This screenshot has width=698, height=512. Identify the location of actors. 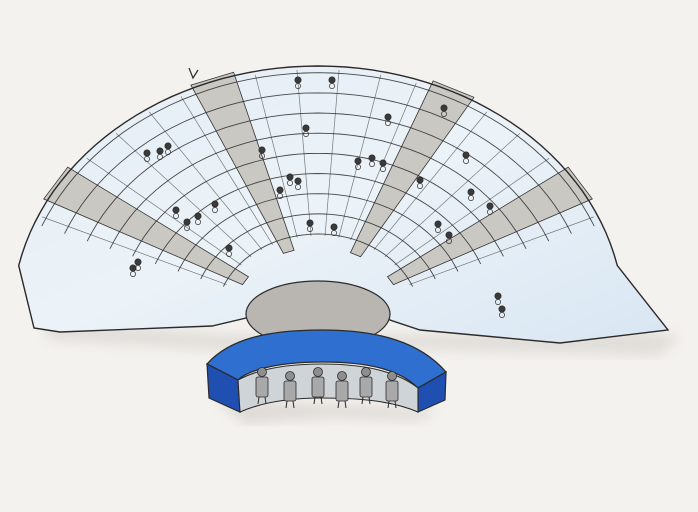
(327, 388).